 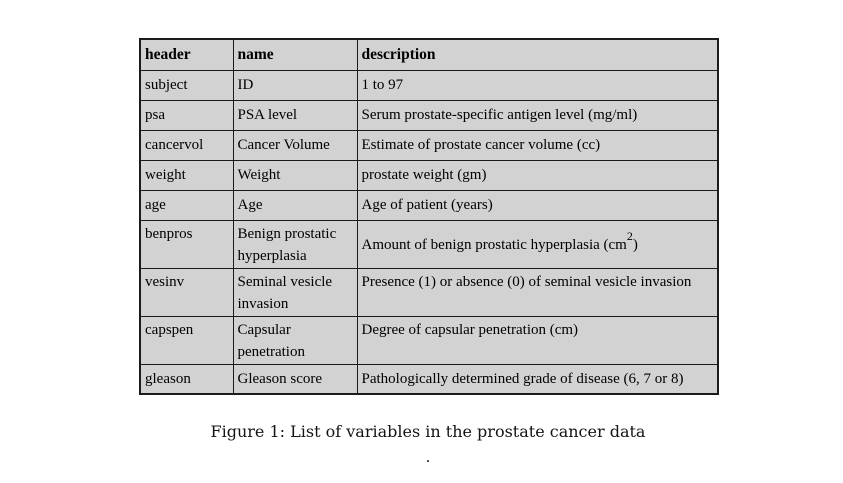 What do you see at coordinates (537, 145) in the screenshot?
I see `cell-description: Estimate of prostate cancer volume (cc)` at bounding box center [537, 145].